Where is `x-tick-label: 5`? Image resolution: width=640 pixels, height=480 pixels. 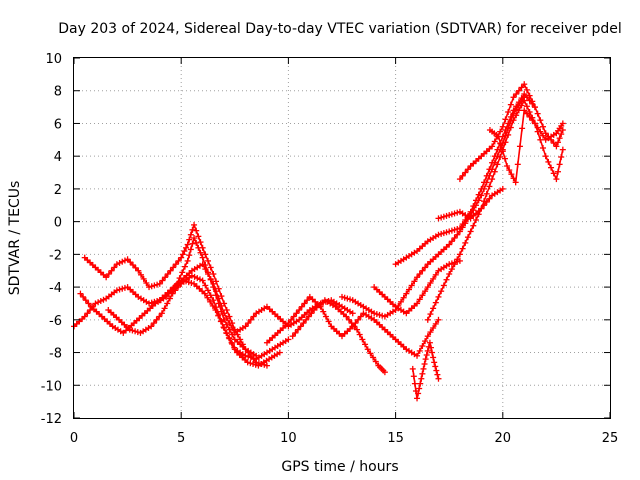
x-tick-label: 5 is located at coordinates (181, 438).